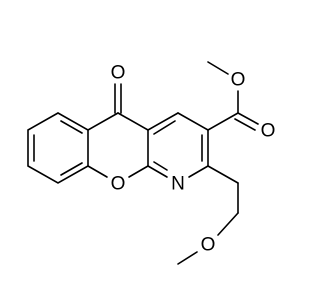 Image resolution: width=320 pixels, height=300 pixels. What do you see at coordinates (178, 184) in the screenshot?
I see `atom-label: N` at bounding box center [178, 184].